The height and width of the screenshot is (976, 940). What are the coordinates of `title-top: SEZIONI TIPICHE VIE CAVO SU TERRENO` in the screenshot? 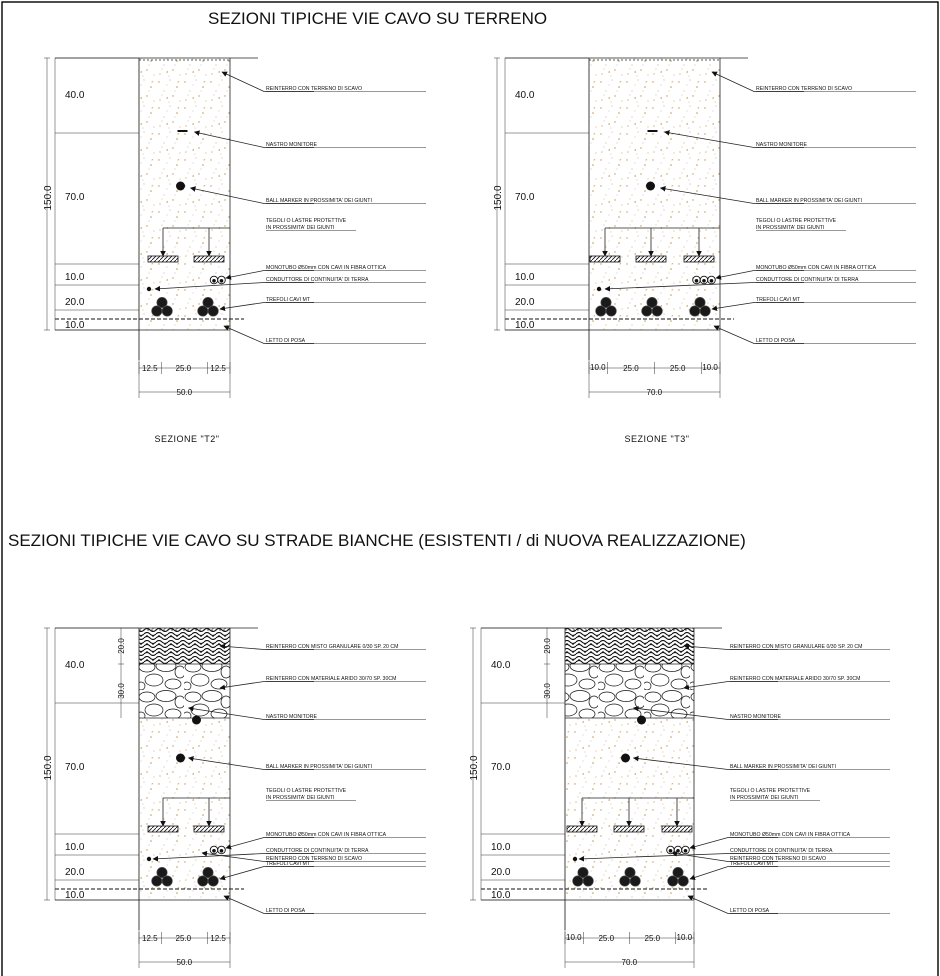 It's located at (377, 18).